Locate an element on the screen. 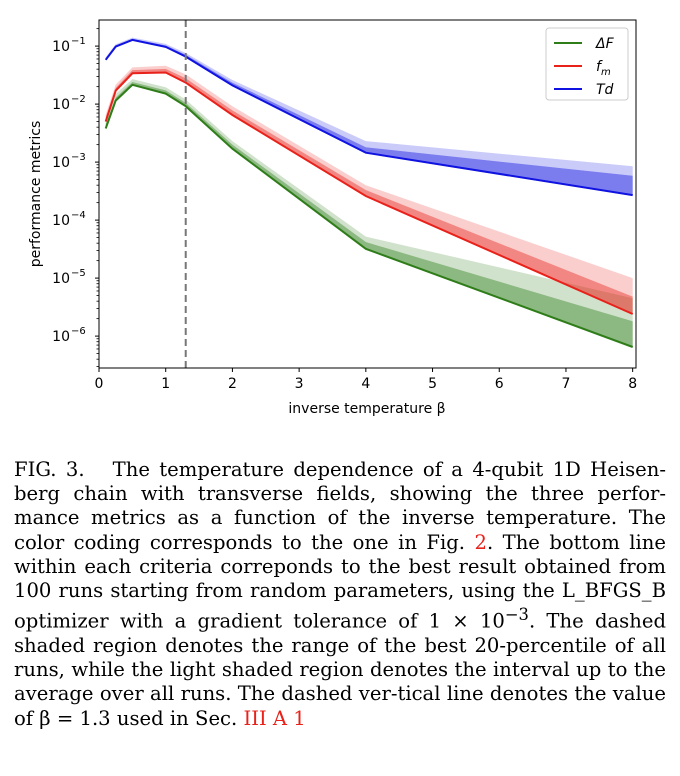  x-tick-label: 3 is located at coordinates (299, 384).